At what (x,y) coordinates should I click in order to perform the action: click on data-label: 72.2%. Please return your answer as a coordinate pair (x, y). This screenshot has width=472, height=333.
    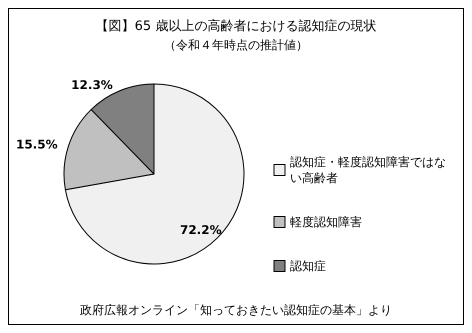
    Looking at the image, I should click on (201, 229).